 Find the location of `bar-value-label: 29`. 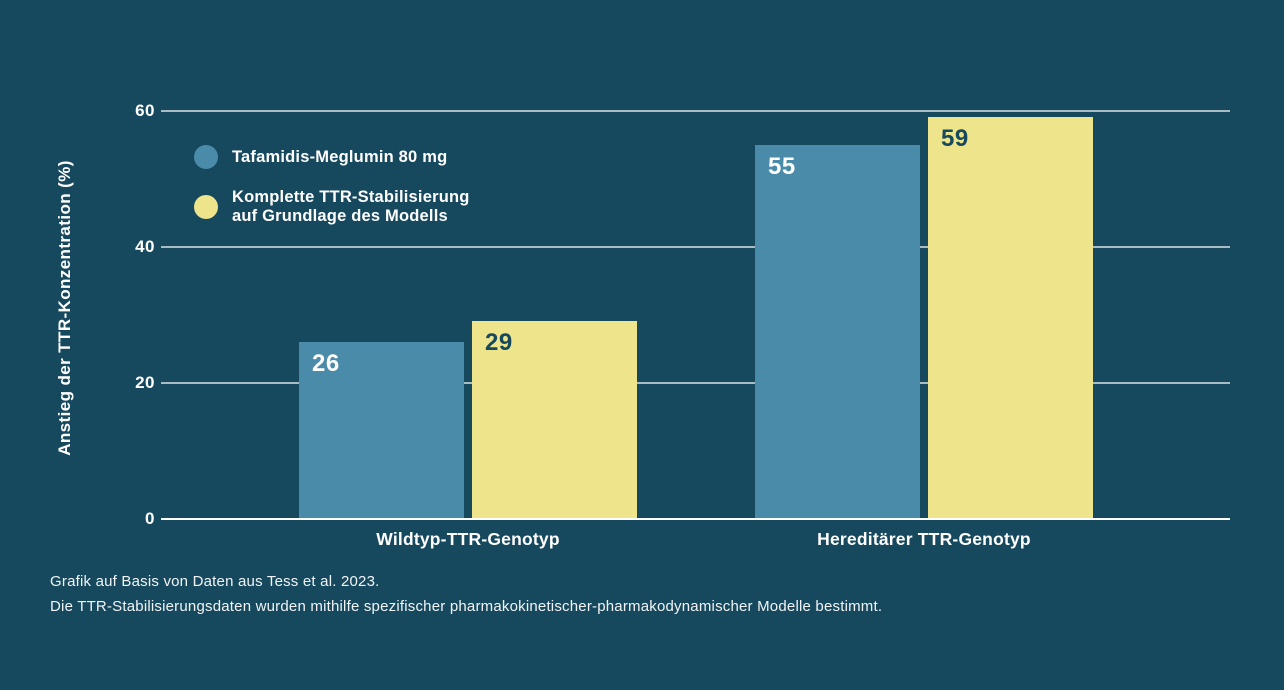

bar-value-label: 29 is located at coordinates (499, 343).